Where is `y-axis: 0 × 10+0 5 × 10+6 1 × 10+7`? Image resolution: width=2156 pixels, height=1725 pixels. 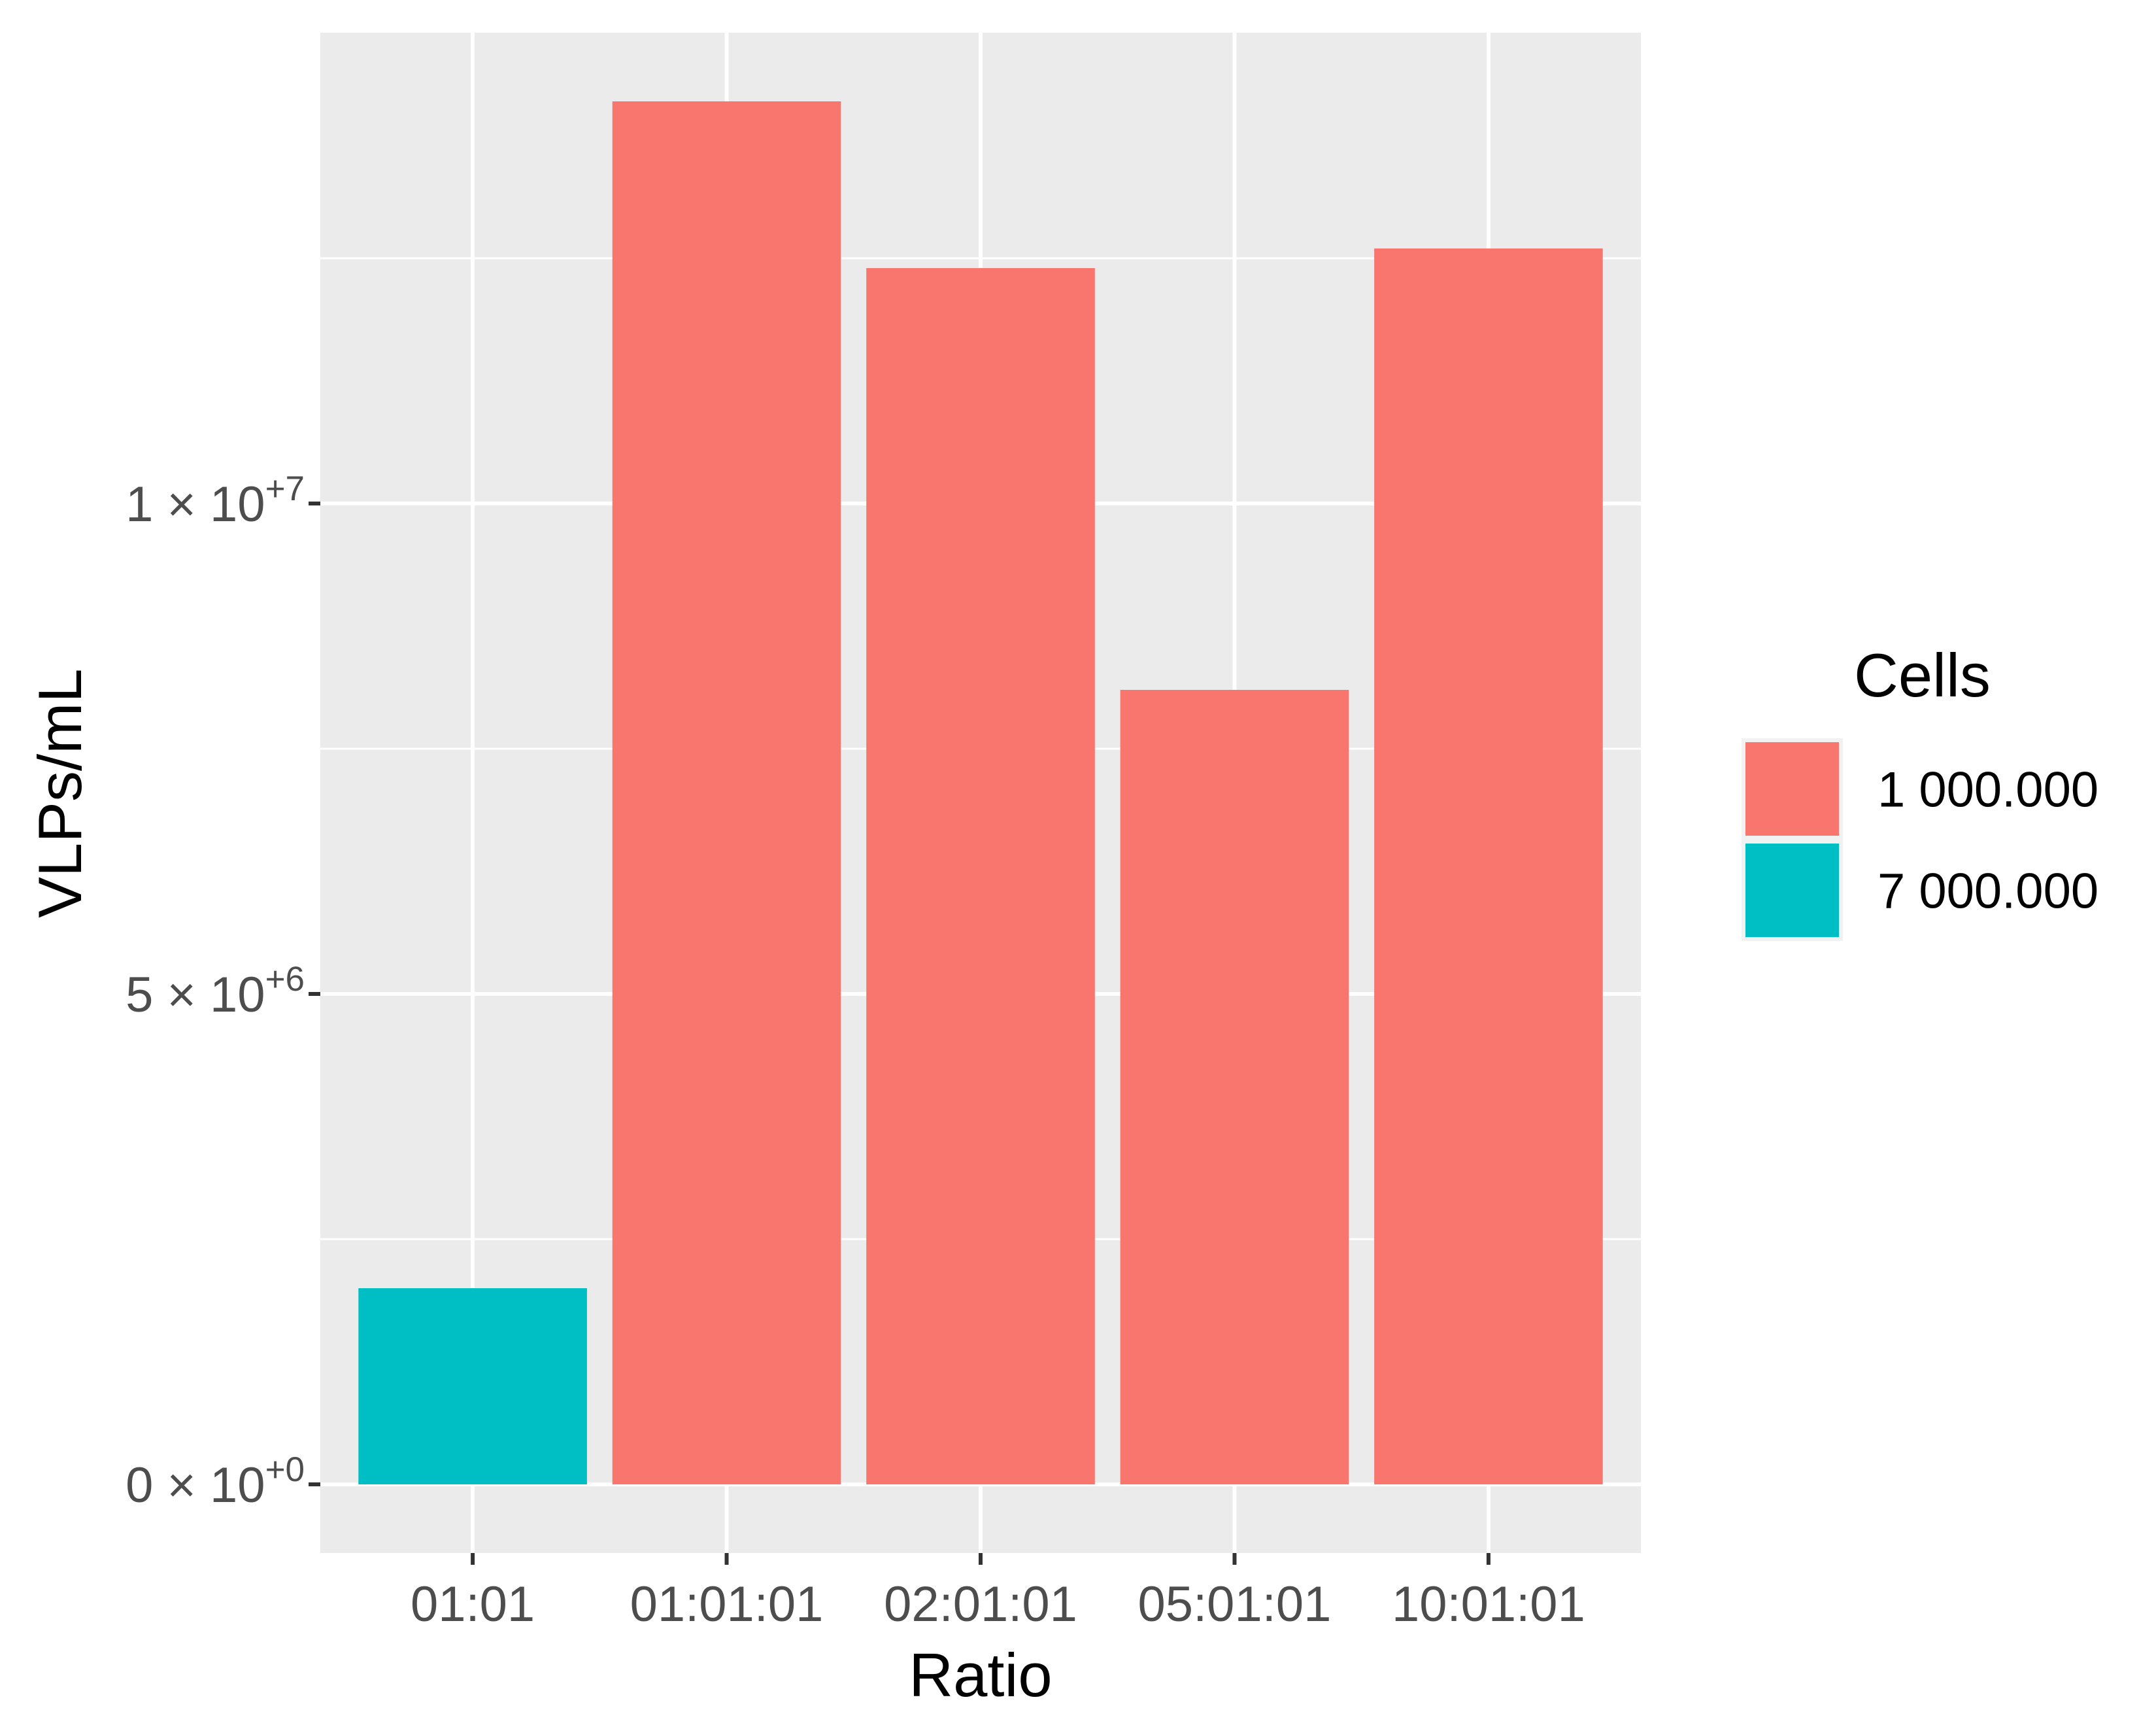
y-axis: 0 × 10+0 5 × 10+6 1 × 10+7 is located at coordinates (223, 992).